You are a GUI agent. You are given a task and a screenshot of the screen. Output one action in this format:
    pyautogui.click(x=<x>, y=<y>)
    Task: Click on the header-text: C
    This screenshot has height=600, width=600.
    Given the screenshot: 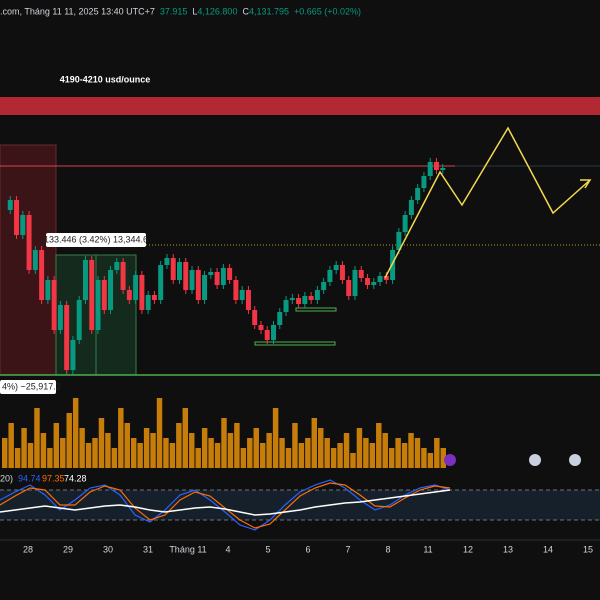 What is the action you would take?
    pyautogui.click(x=245, y=11)
    